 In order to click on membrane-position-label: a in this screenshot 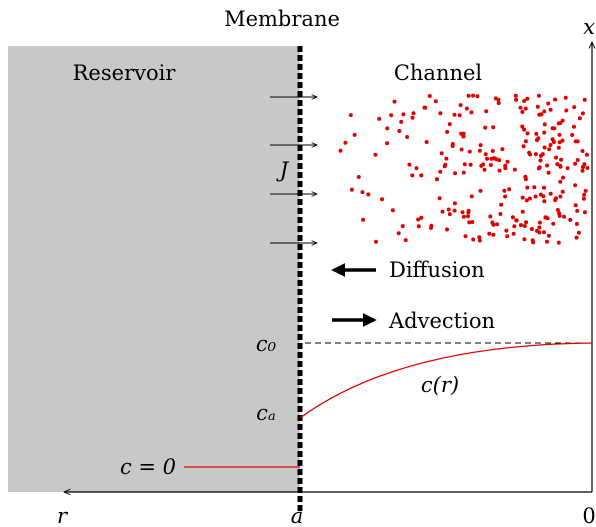, I will do `click(297, 515)`.